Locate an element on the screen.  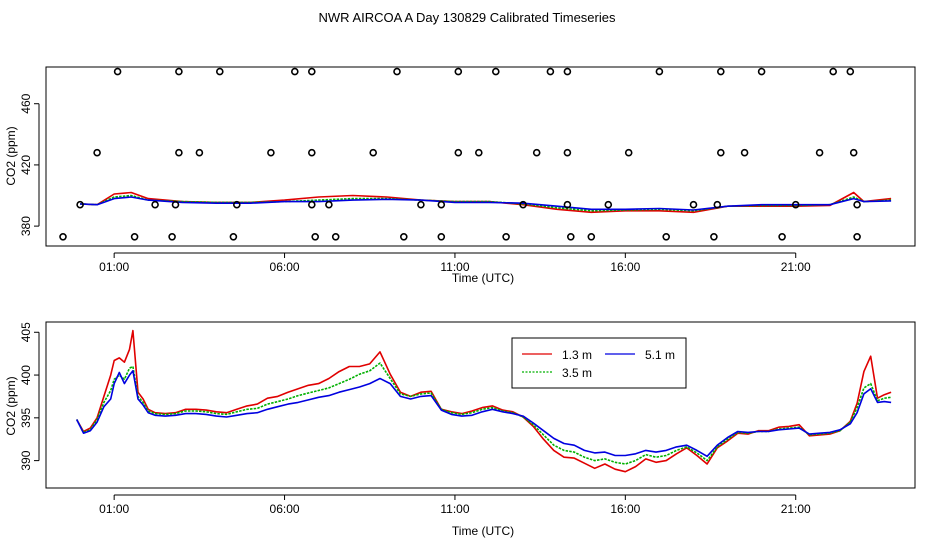
top-x-tick-label: 16:00 is located at coordinates (625, 267).